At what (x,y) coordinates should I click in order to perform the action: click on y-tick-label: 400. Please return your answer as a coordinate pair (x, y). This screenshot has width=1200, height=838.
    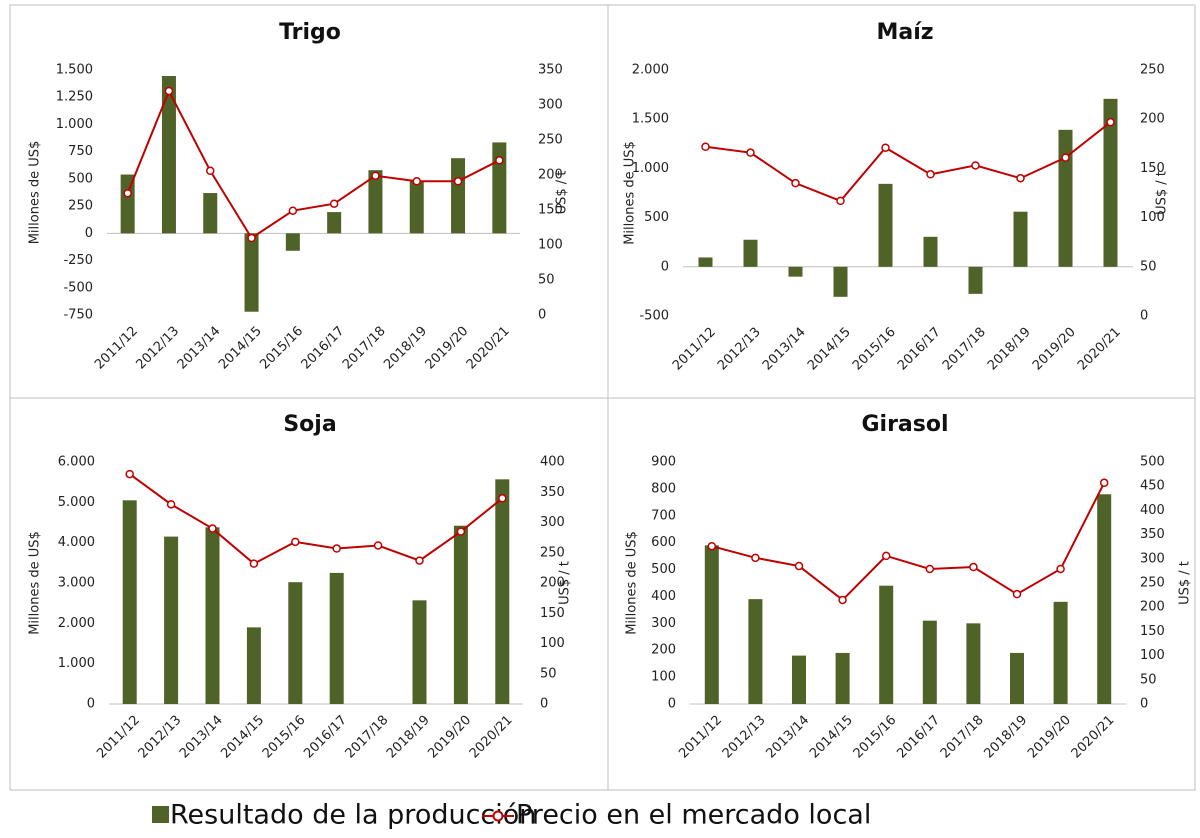
    Looking at the image, I should click on (663, 596).